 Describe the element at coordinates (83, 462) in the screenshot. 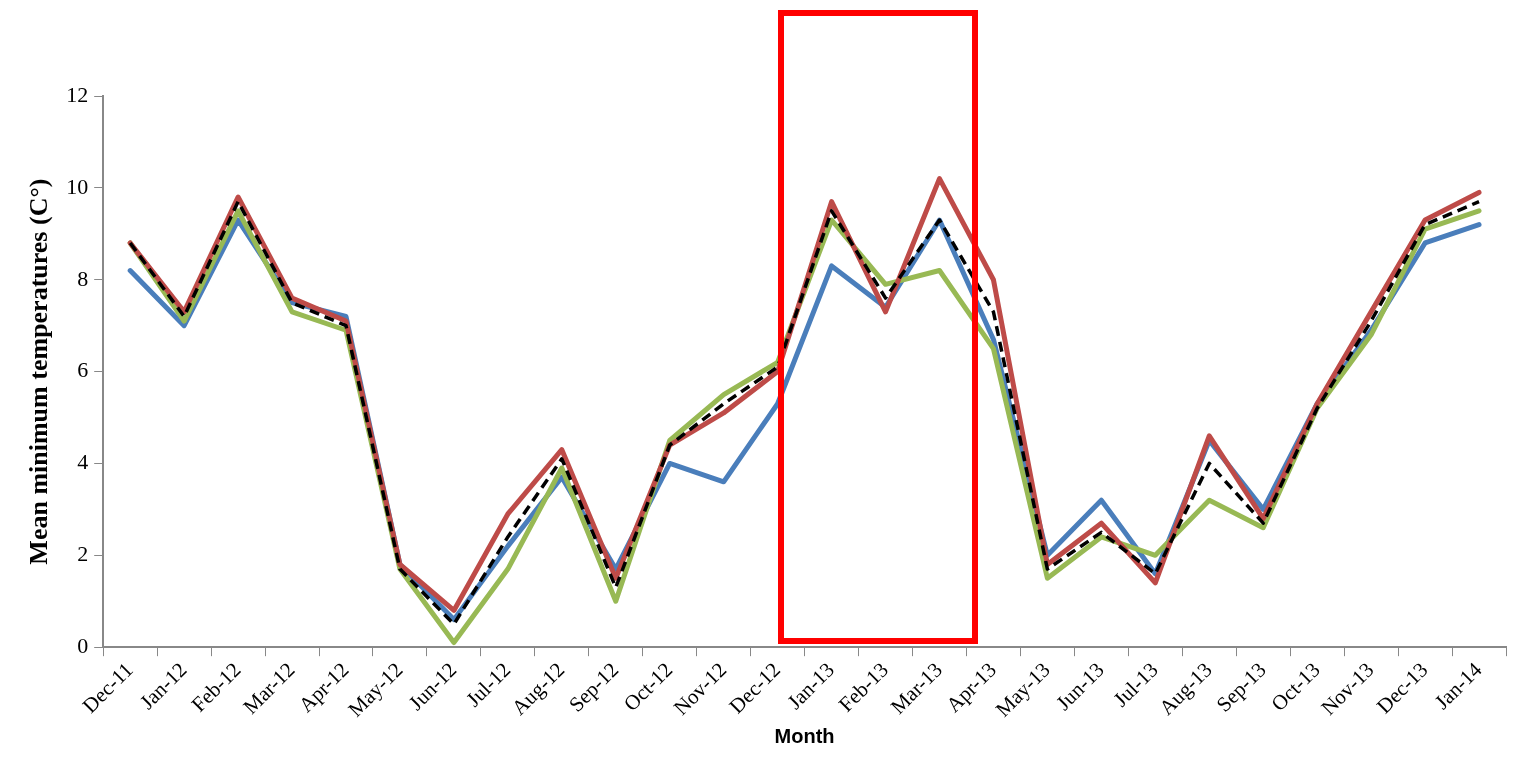

I see `y-tick-label: 4` at that location.